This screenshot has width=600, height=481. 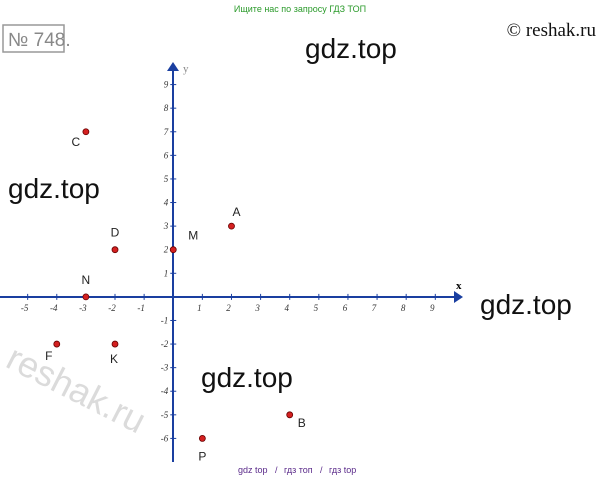 I want to click on watermark: reshak.ru, so click(x=76, y=389).